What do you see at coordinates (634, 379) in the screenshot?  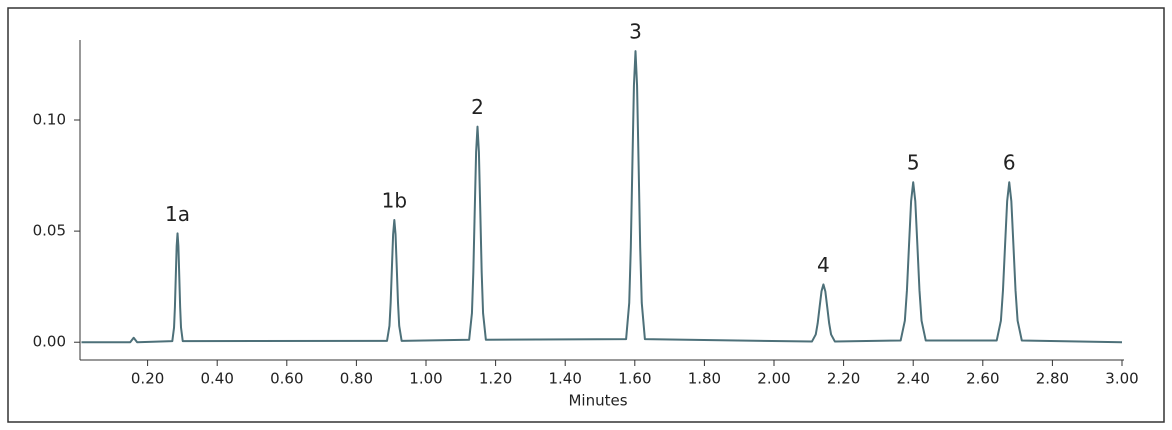 I see `x-tick-label: 1.60` at bounding box center [634, 379].